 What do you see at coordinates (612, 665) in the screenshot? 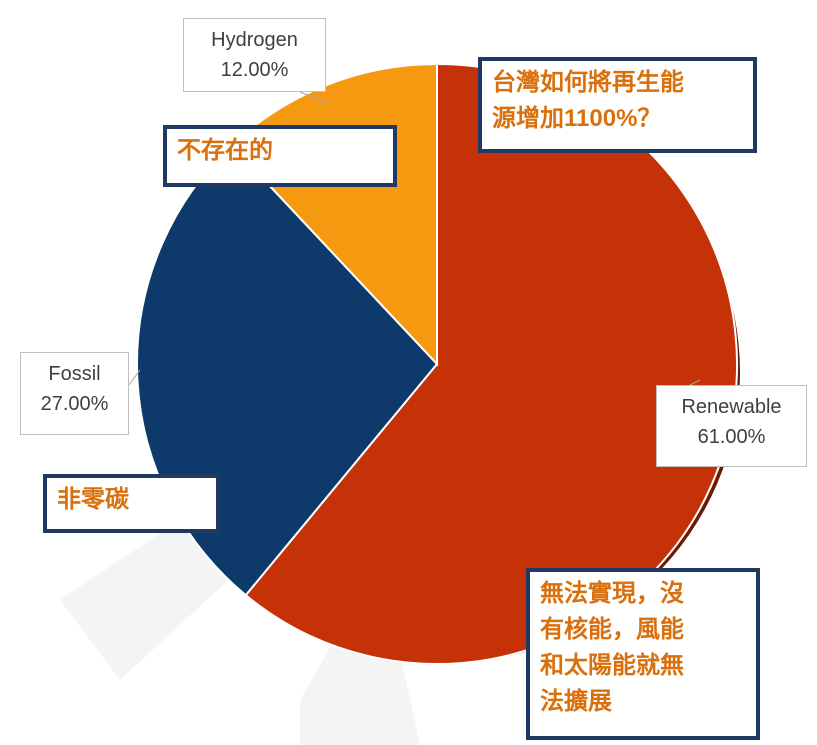
I see `annotation-line: 和太陽能就無` at bounding box center [612, 665].